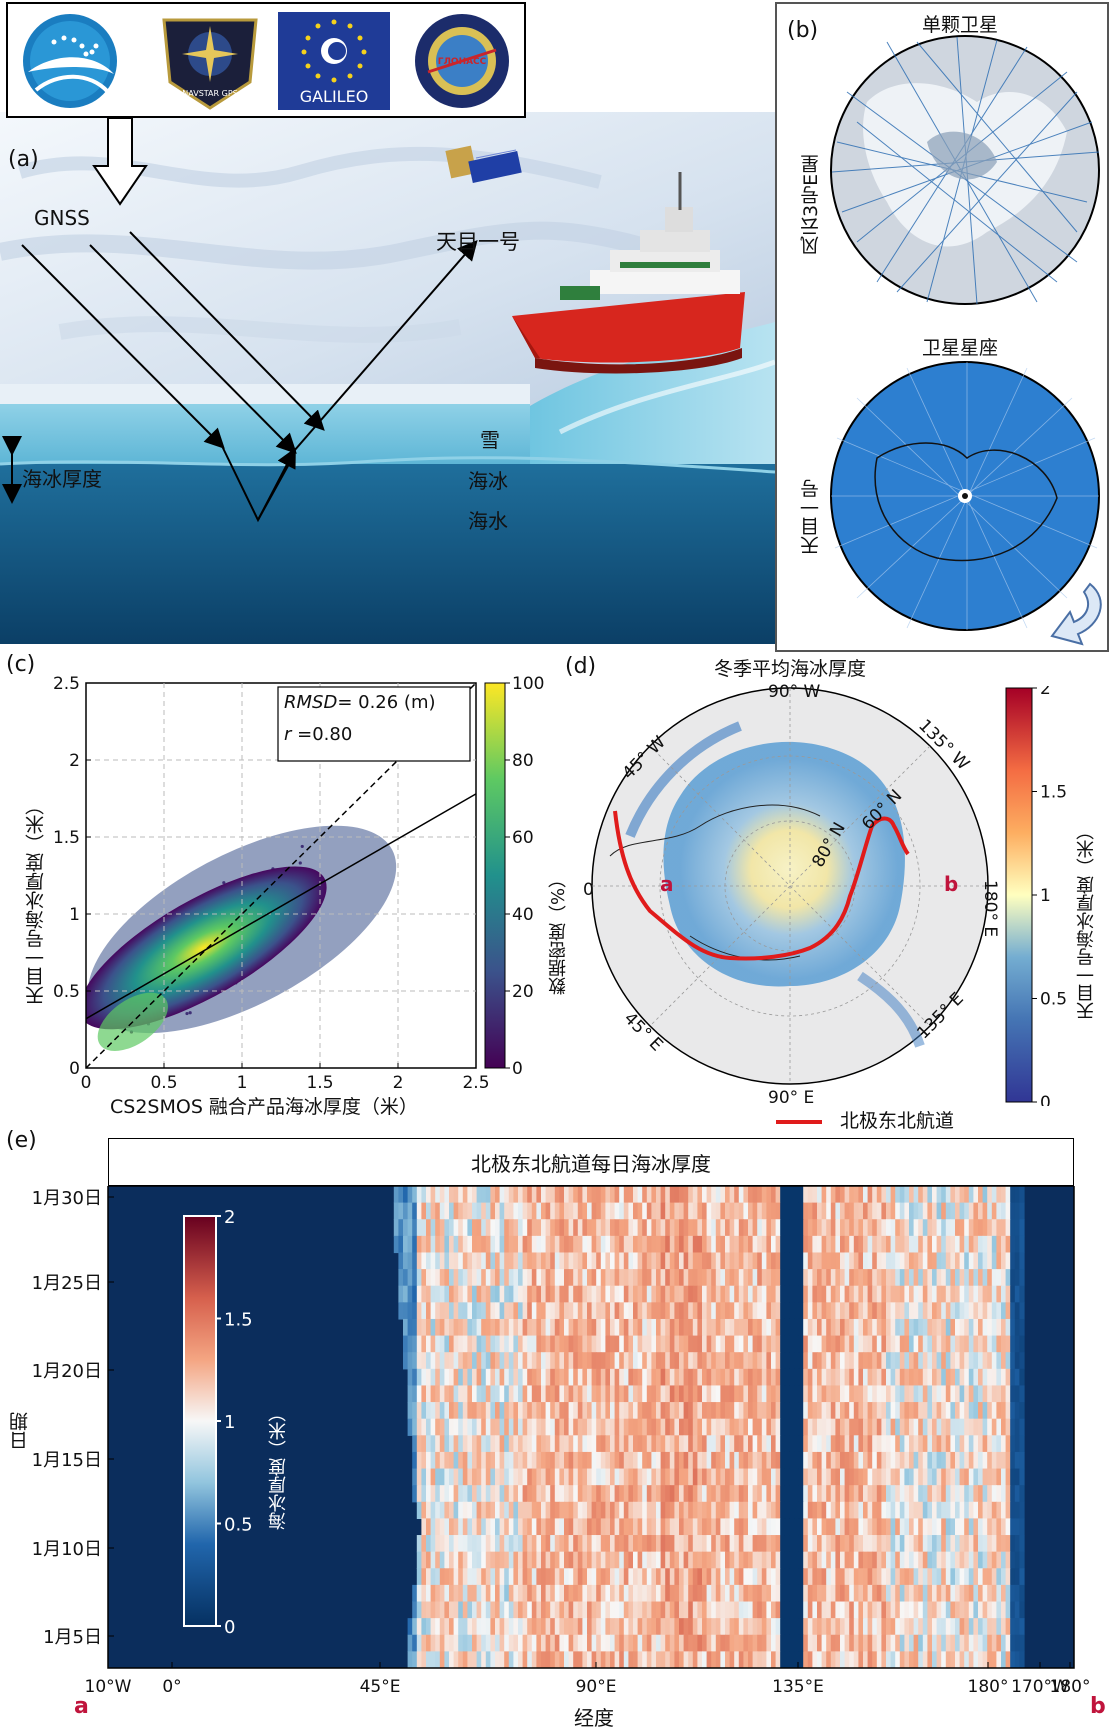 The width and height of the screenshot is (1114, 1732). Describe the element at coordinates (74, 761) in the screenshot. I see `y-tick-label: 2` at that location.